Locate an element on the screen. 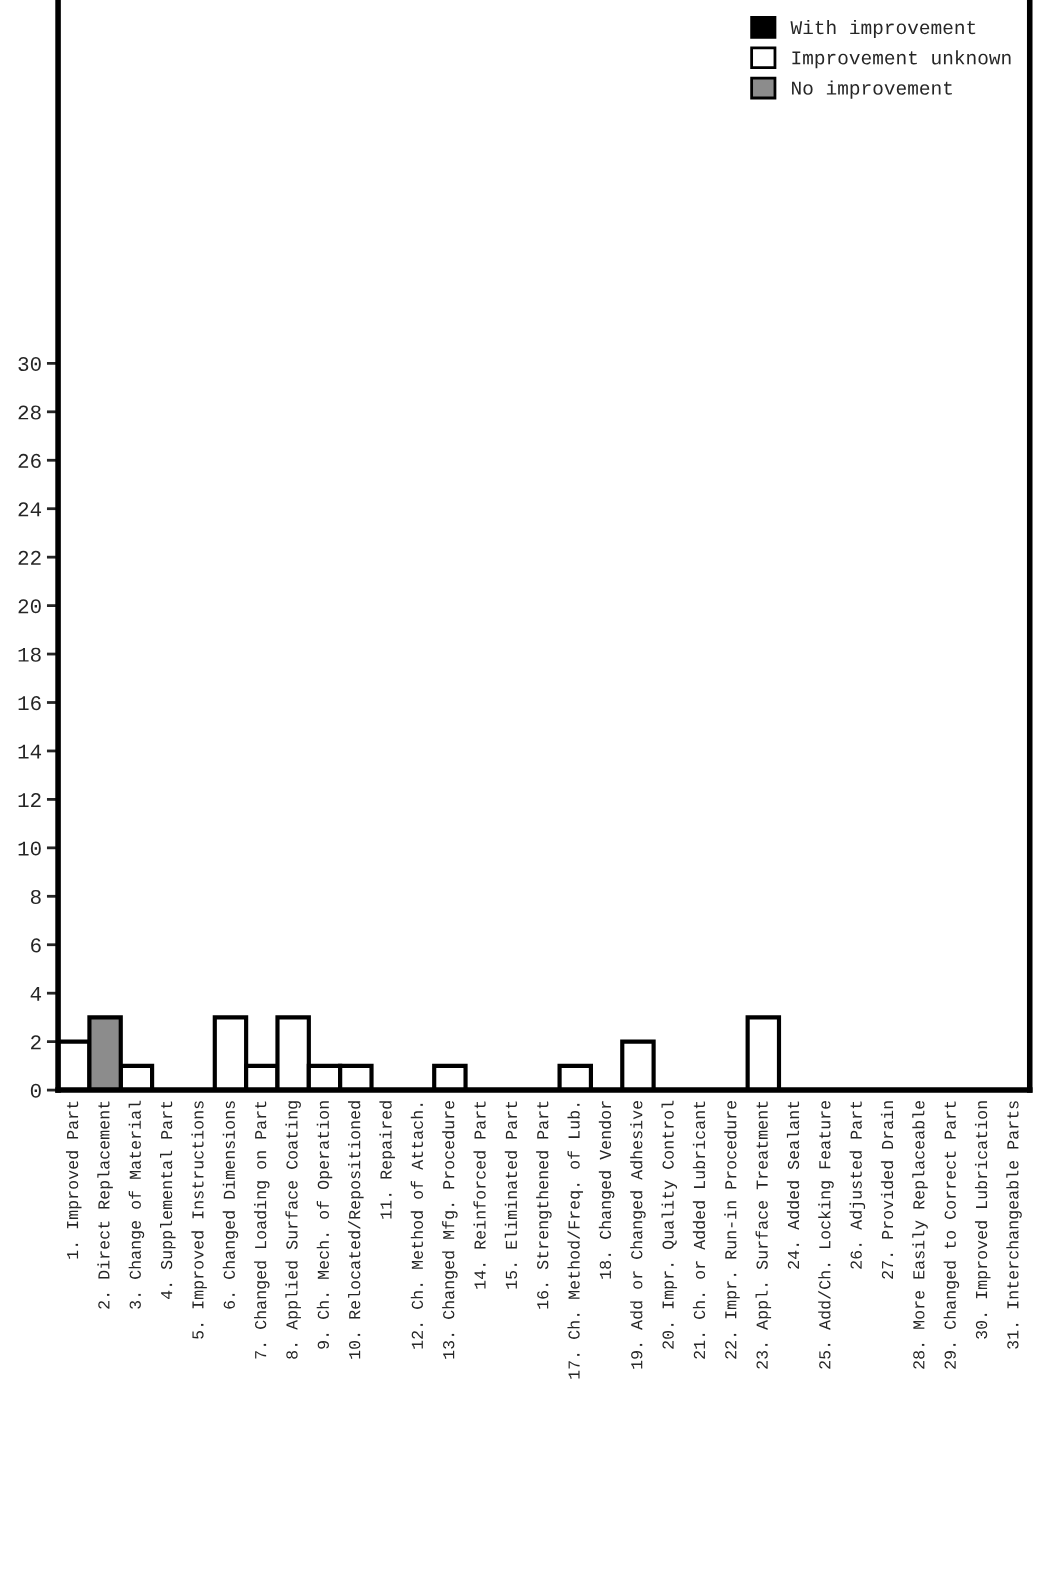 The width and height of the screenshot is (1037, 1573). y-tick-label: 28 is located at coordinates (29, 412).